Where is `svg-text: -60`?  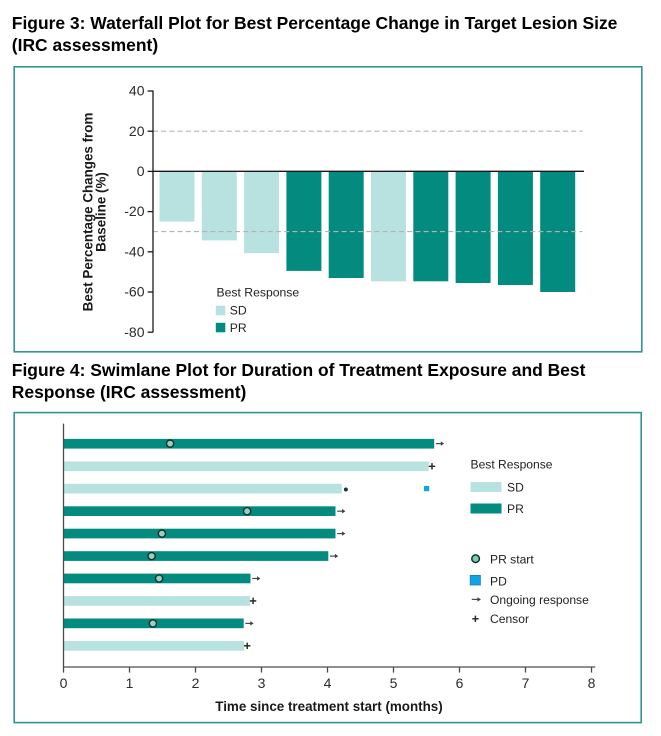 svg-text: -60 is located at coordinates (134, 292).